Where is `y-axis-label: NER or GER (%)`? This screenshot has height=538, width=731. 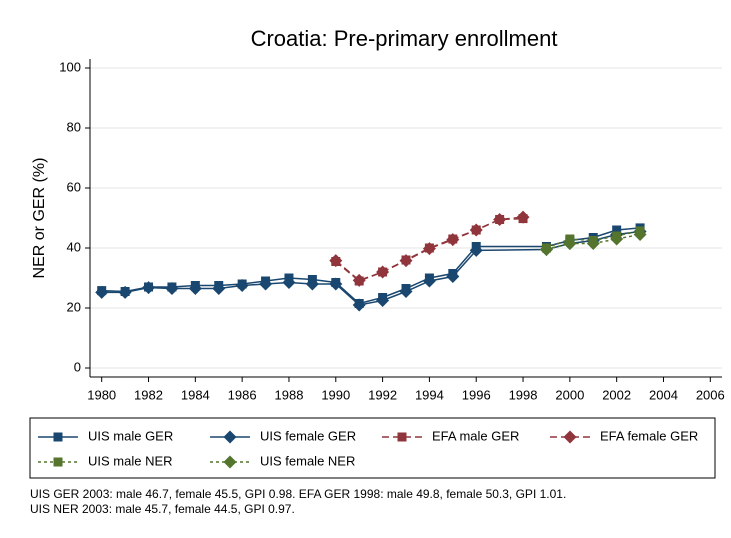 y-axis-label: NER or GER (%) is located at coordinates (39, 218).